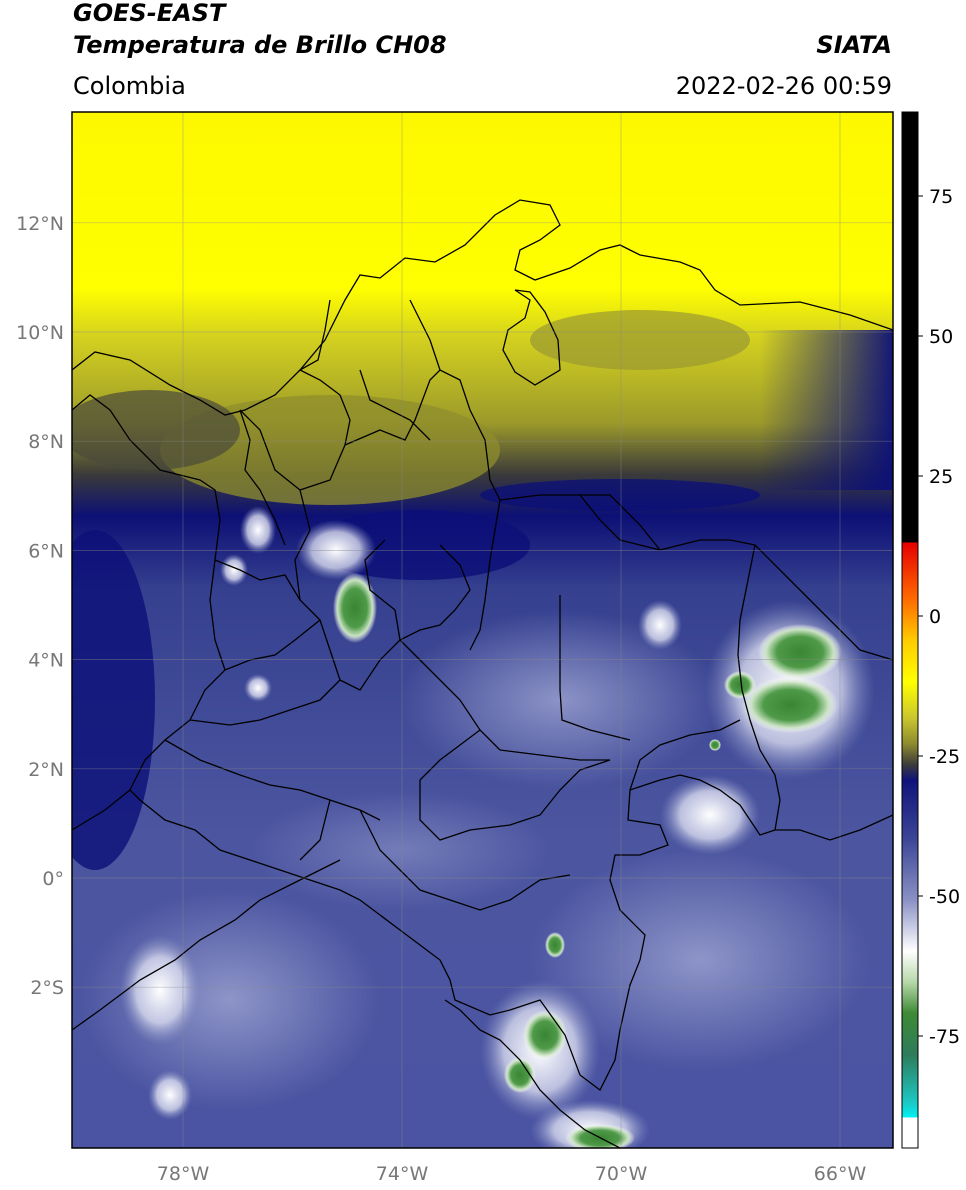  I want to click on satellite-title: GOES-EAST, so click(149, 13).